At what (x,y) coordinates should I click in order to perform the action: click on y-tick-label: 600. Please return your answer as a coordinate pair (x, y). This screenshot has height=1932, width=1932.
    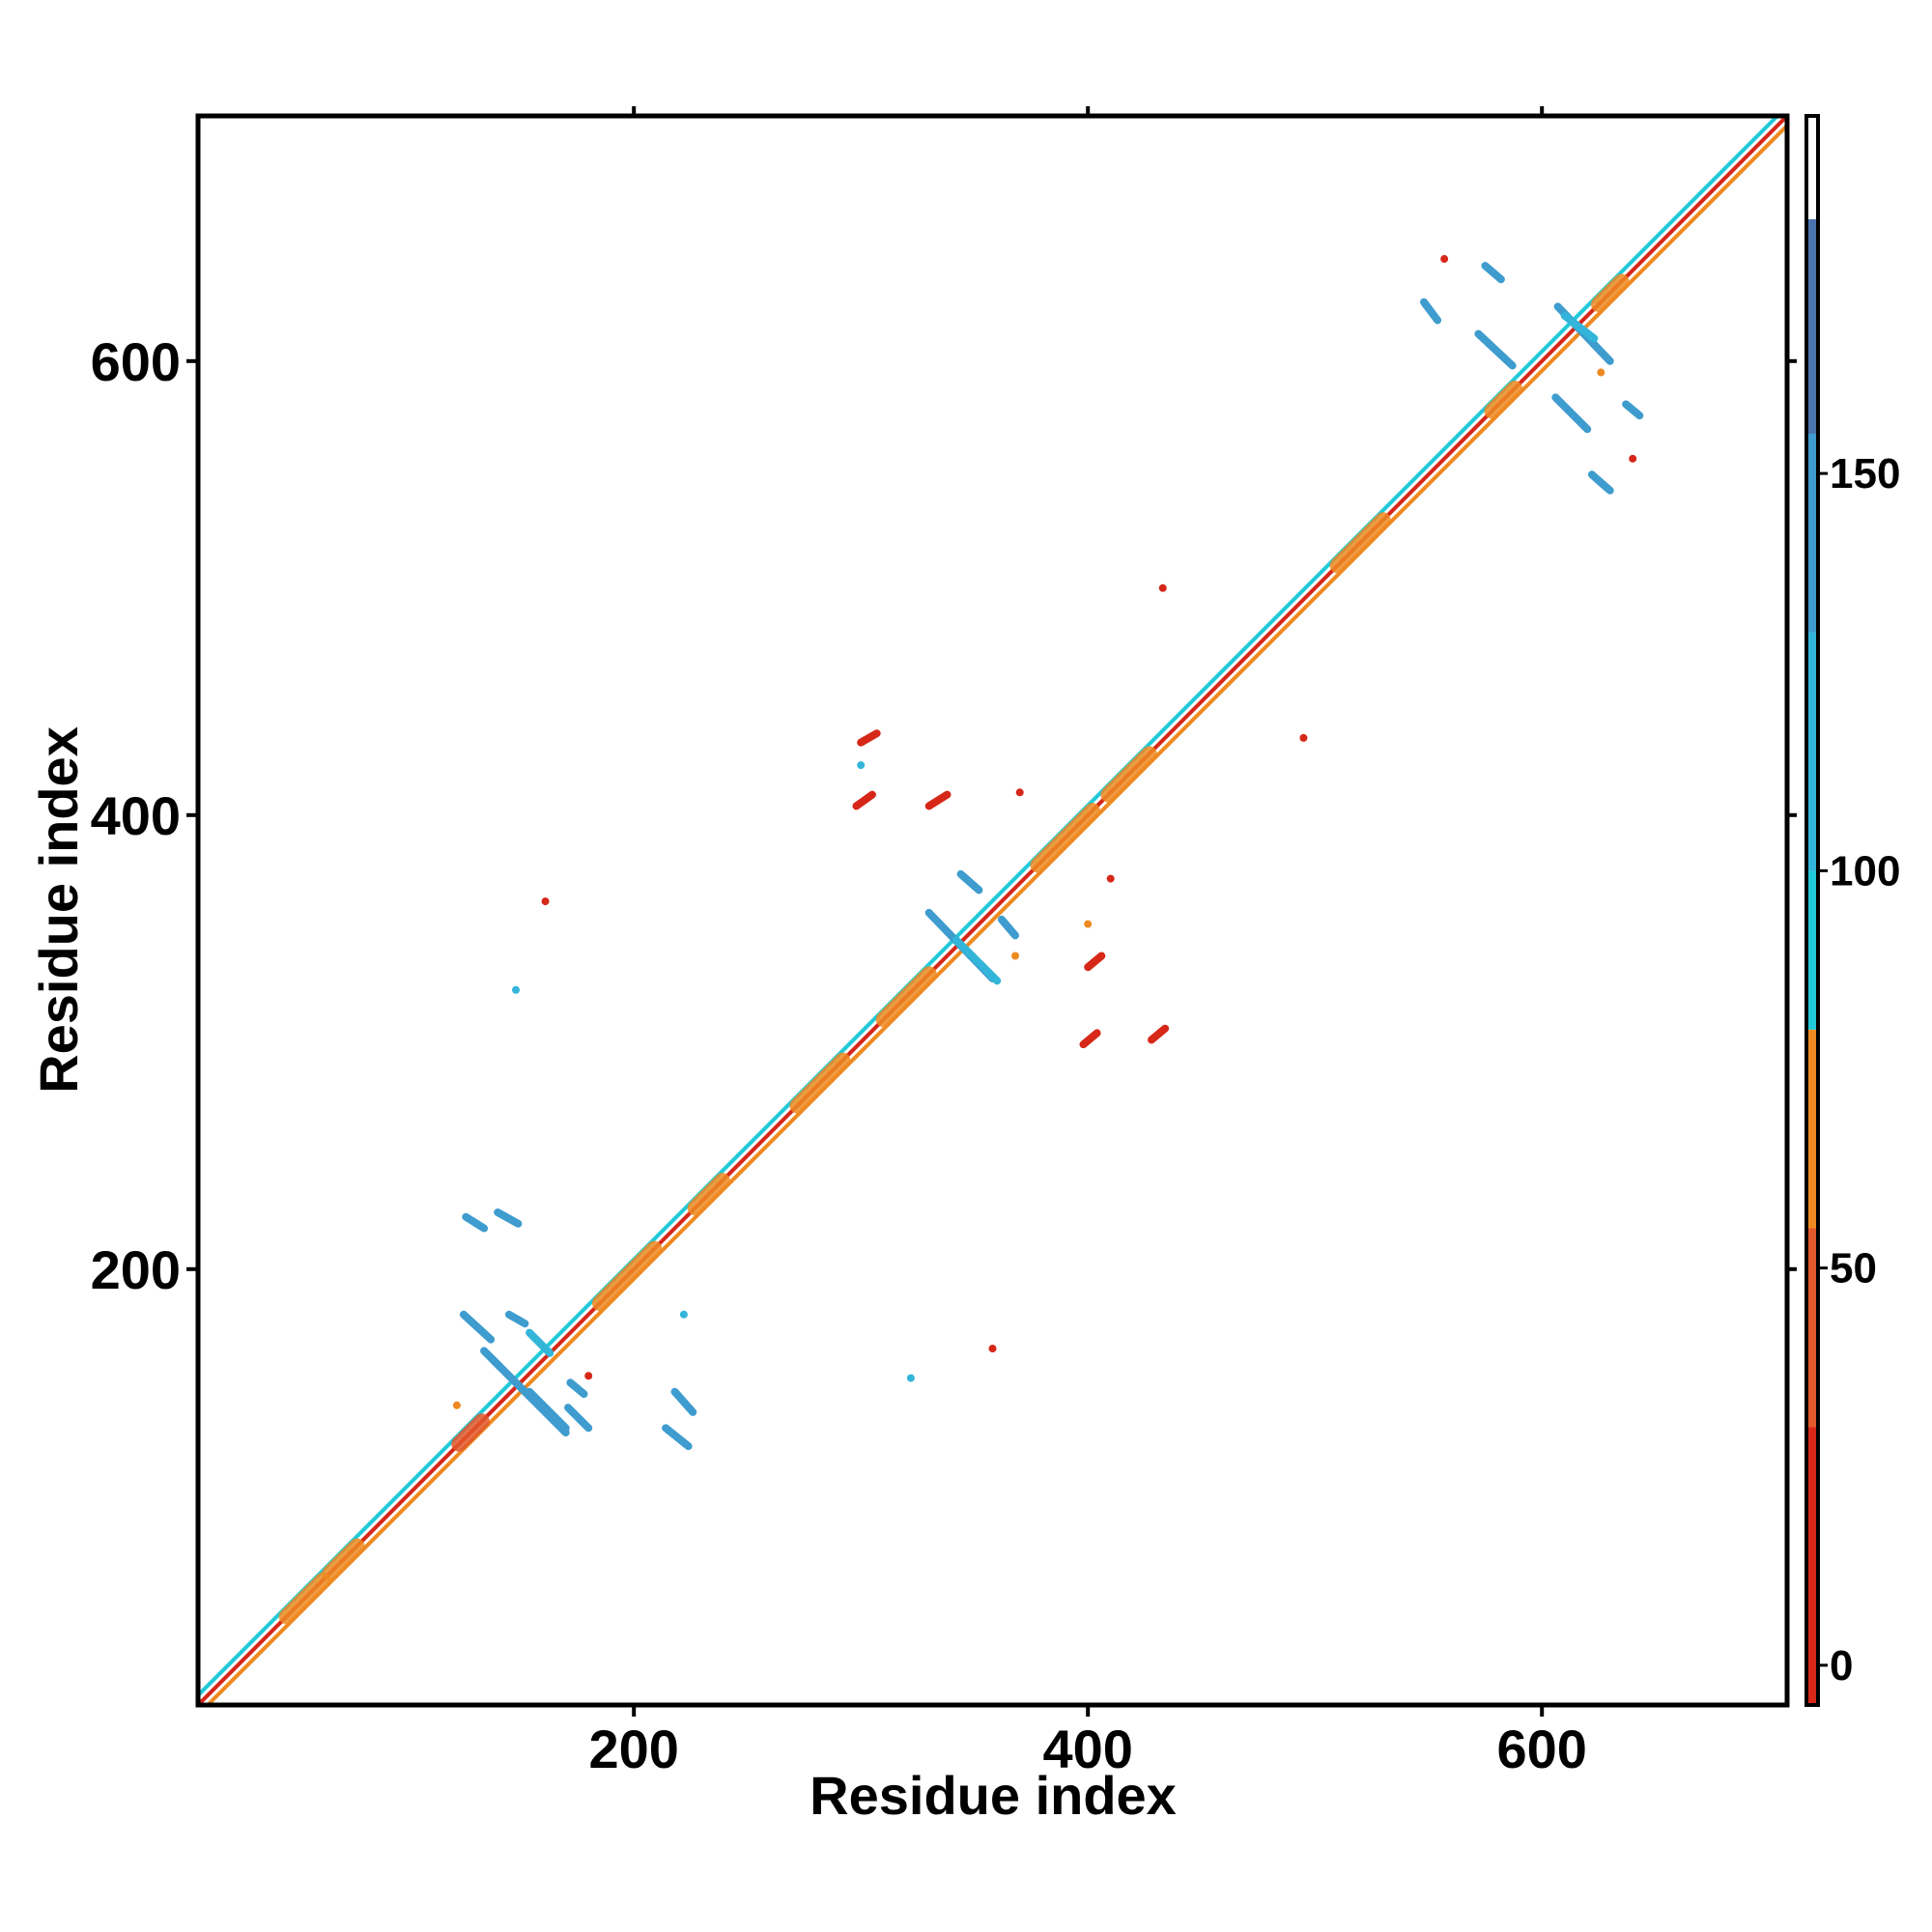
    Looking at the image, I should click on (136, 361).